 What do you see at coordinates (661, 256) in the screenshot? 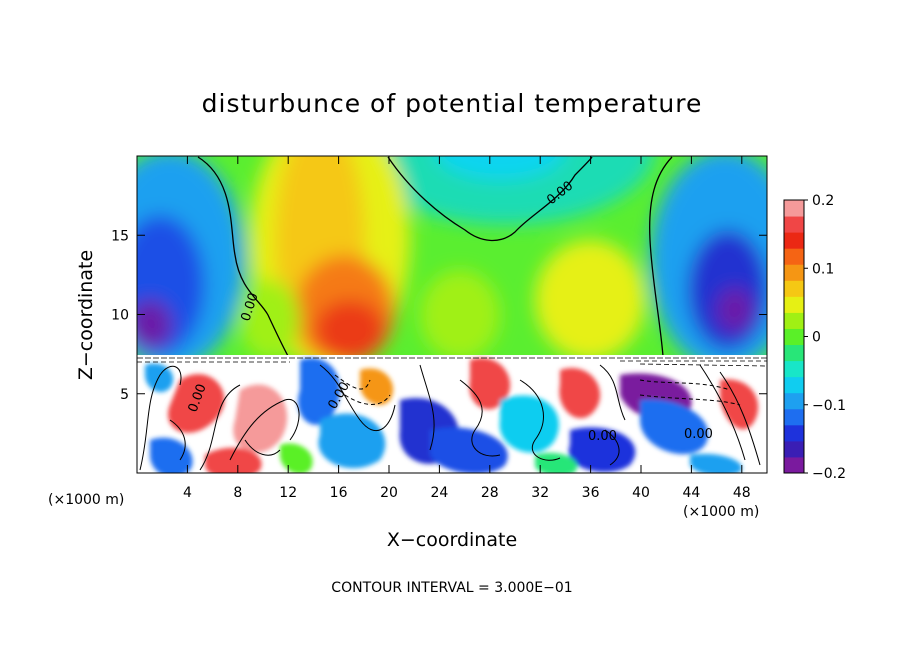
I see `zero-contour-right` at bounding box center [661, 256].